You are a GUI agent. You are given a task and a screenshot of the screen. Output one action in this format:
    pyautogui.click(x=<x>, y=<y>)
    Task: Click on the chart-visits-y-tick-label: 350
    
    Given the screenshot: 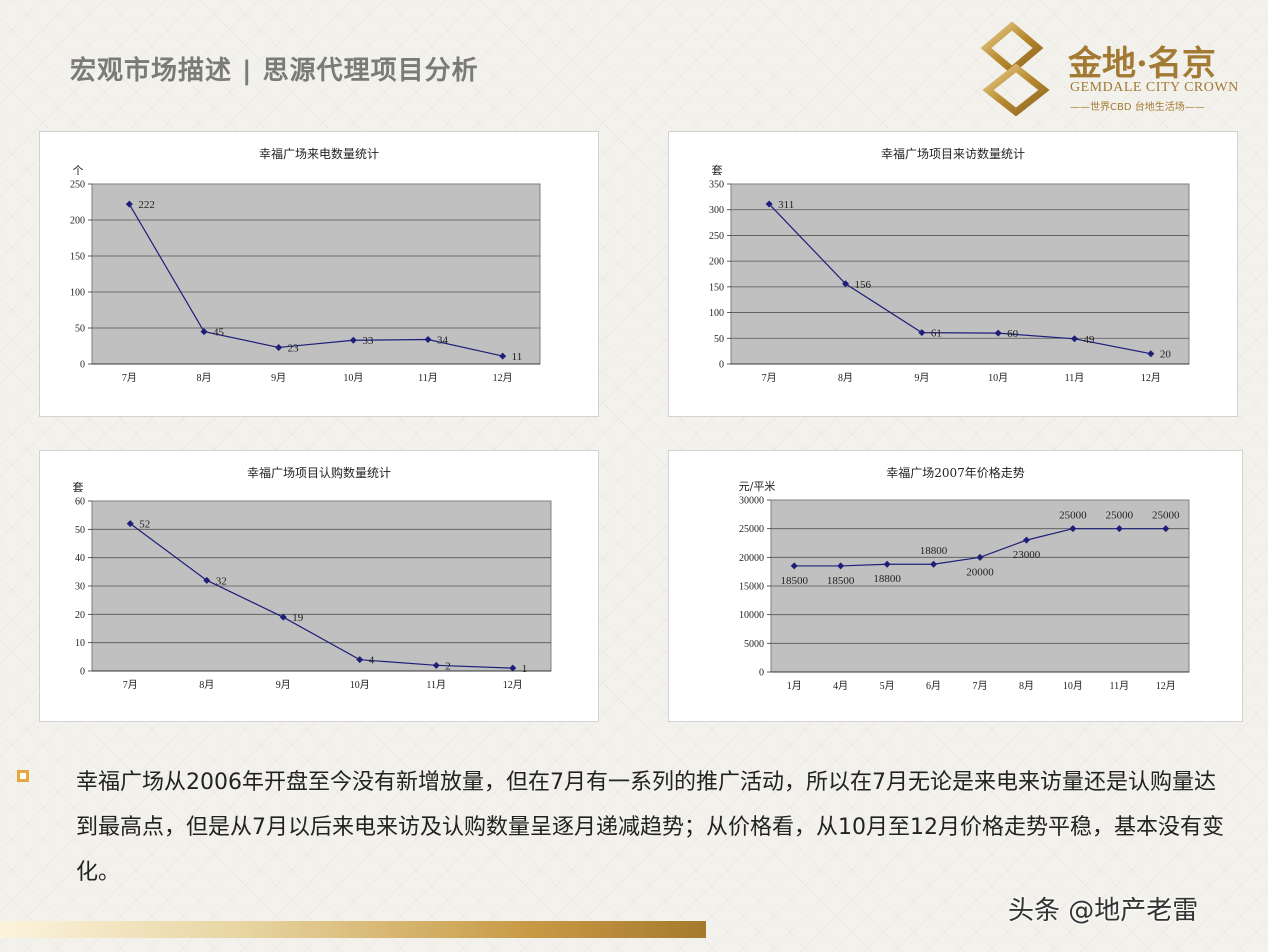 What is the action you would take?
    pyautogui.click(x=716, y=185)
    